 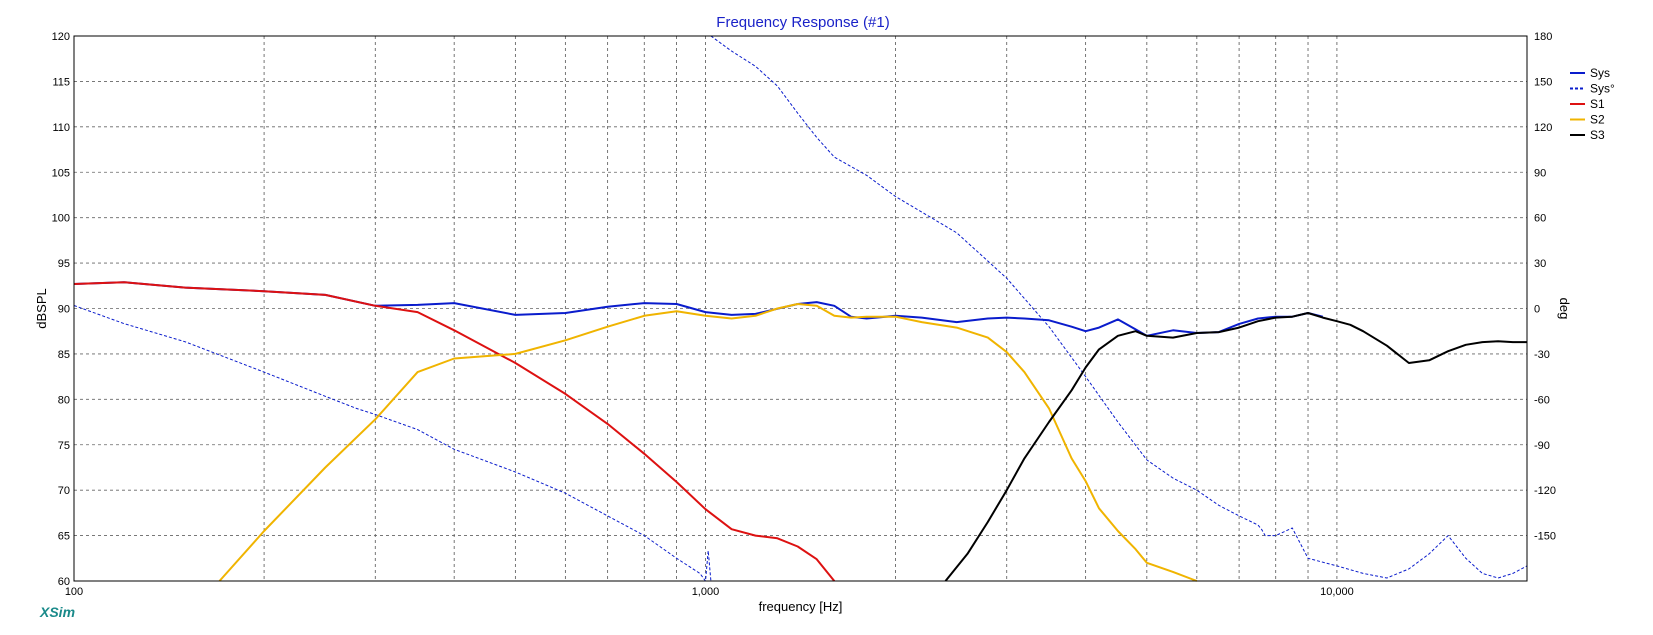 I want to click on y-tick-label: 70, so click(x=64, y=491).